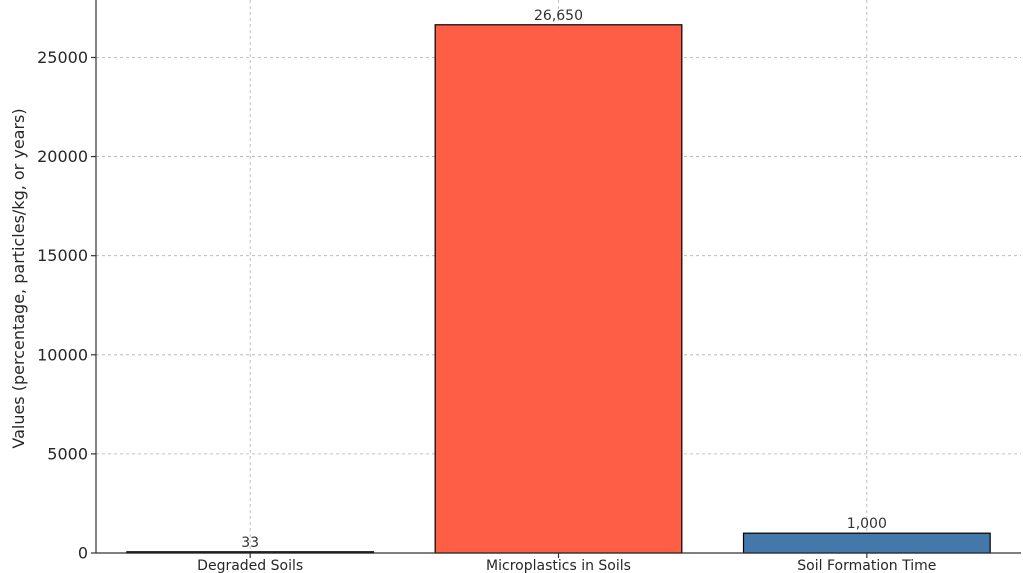  Describe the element at coordinates (62, 156) in the screenshot. I see `y-tick-label: 20000` at that location.